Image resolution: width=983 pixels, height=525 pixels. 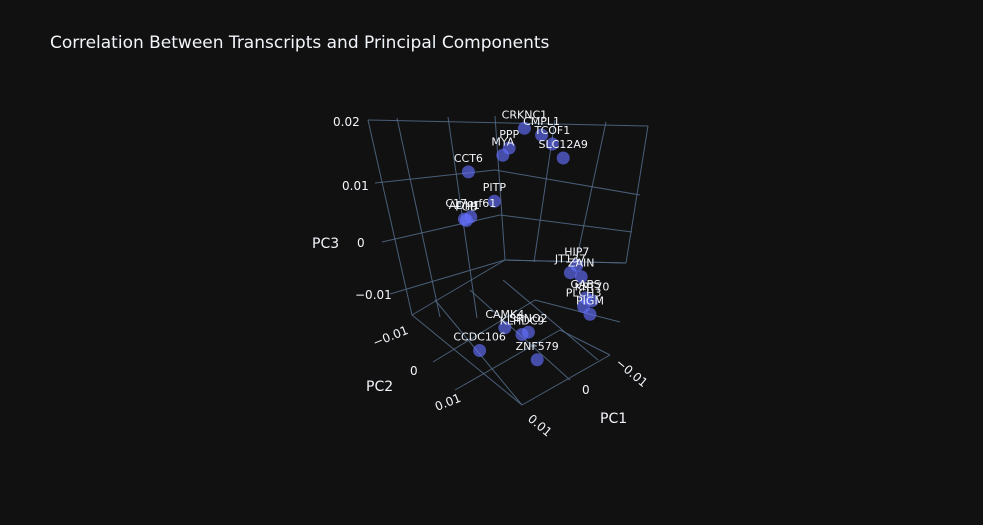 I want to click on data-label: CCT6, so click(x=468, y=158).